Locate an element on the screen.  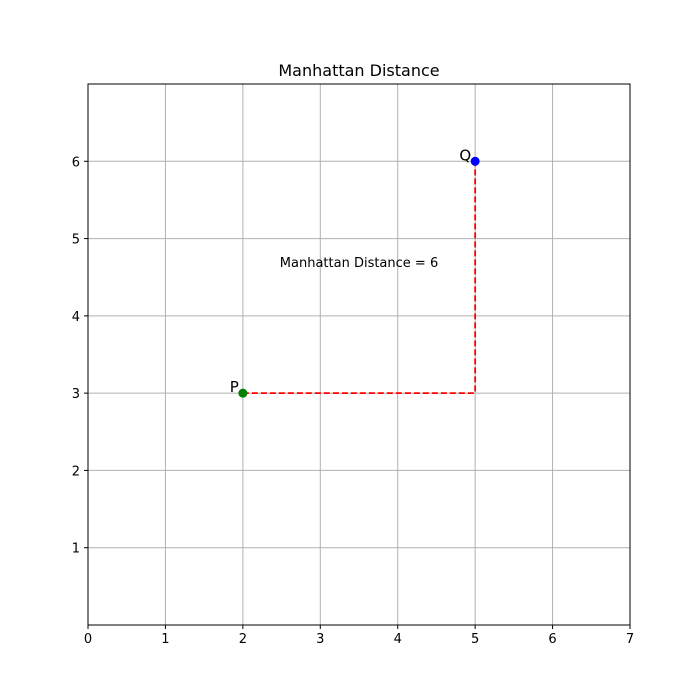
point-p-marker is located at coordinates (243, 393).